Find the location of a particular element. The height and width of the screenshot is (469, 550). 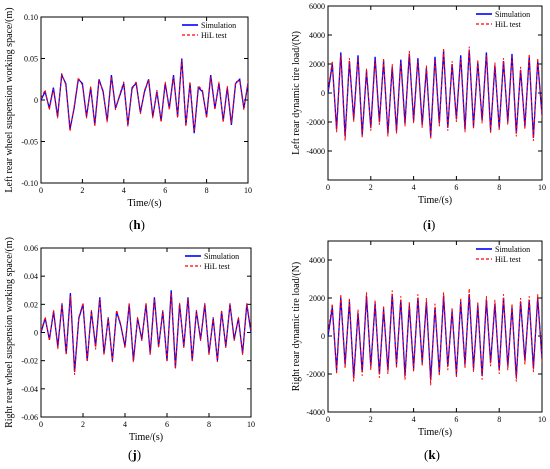

y-tick-label: 0.10 is located at coordinates (31, 17).